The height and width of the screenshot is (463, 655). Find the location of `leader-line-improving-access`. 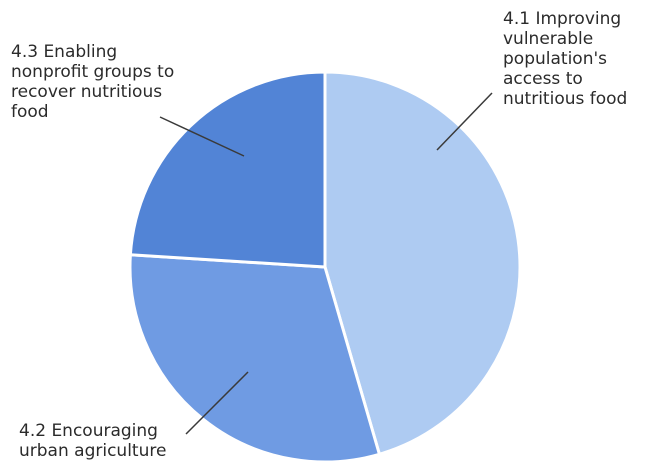

leader-line-improving-access is located at coordinates (464, 121).